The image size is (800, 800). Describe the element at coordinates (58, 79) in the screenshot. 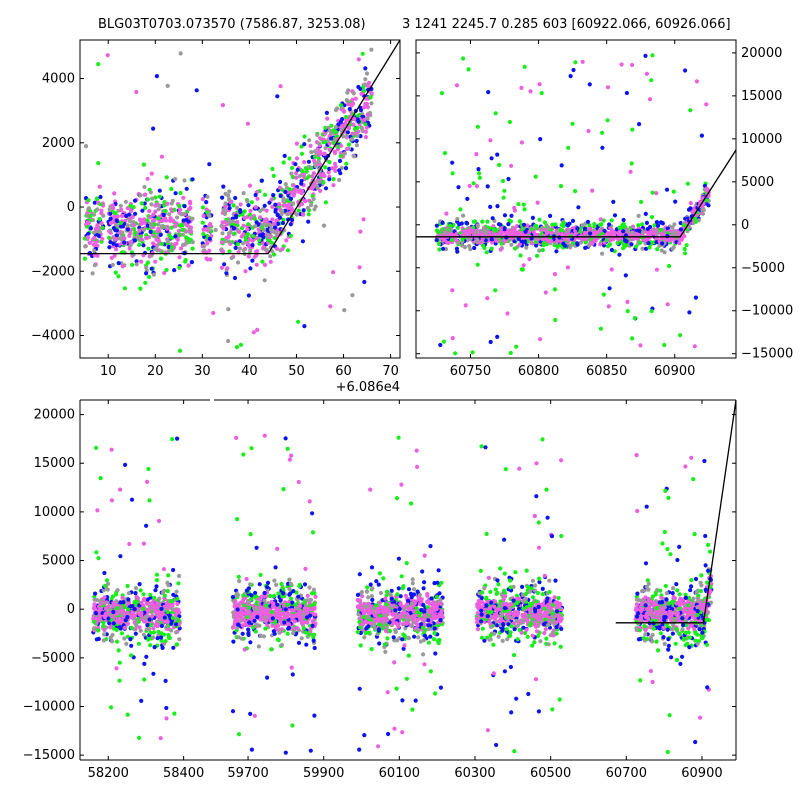

I see `y-tick-label: 4000` at that location.